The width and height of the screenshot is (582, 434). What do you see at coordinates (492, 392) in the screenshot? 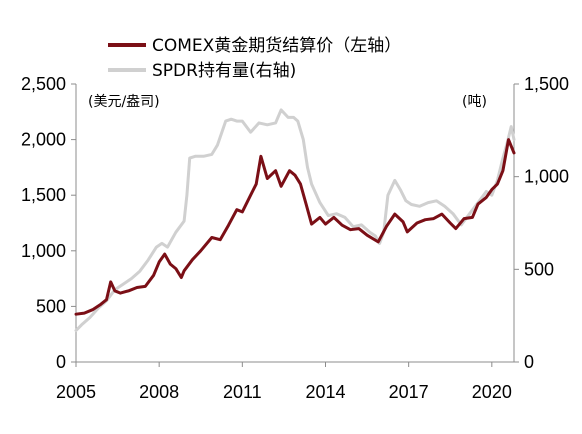
I see `x-tick-label-5: 2020` at bounding box center [492, 392].